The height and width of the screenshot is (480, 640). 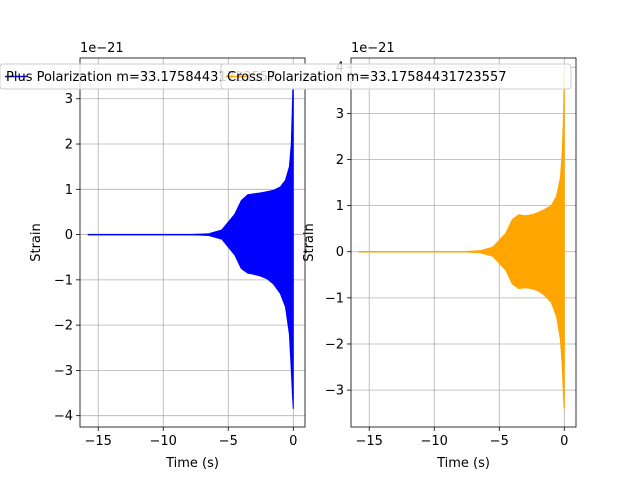 I want to click on legend-label: Cross Polarization m=33.17584431723557, so click(x=366, y=77).